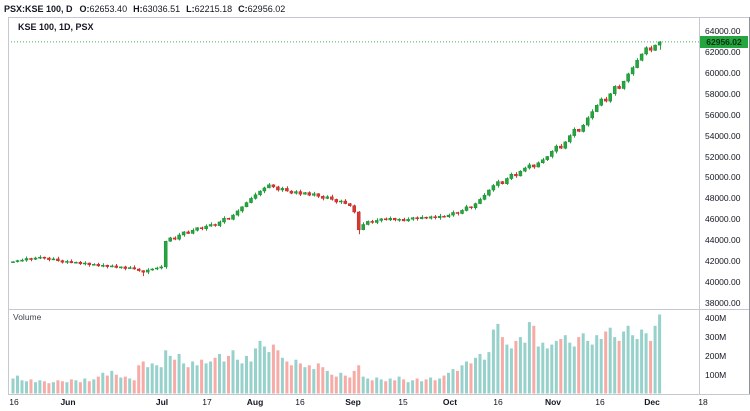 This screenshot has height=411, width=750. What do you see at coordinates (68, 402) in the screenshot?
I see `time-axis-label: Jun` at bounding box center [68, 402].